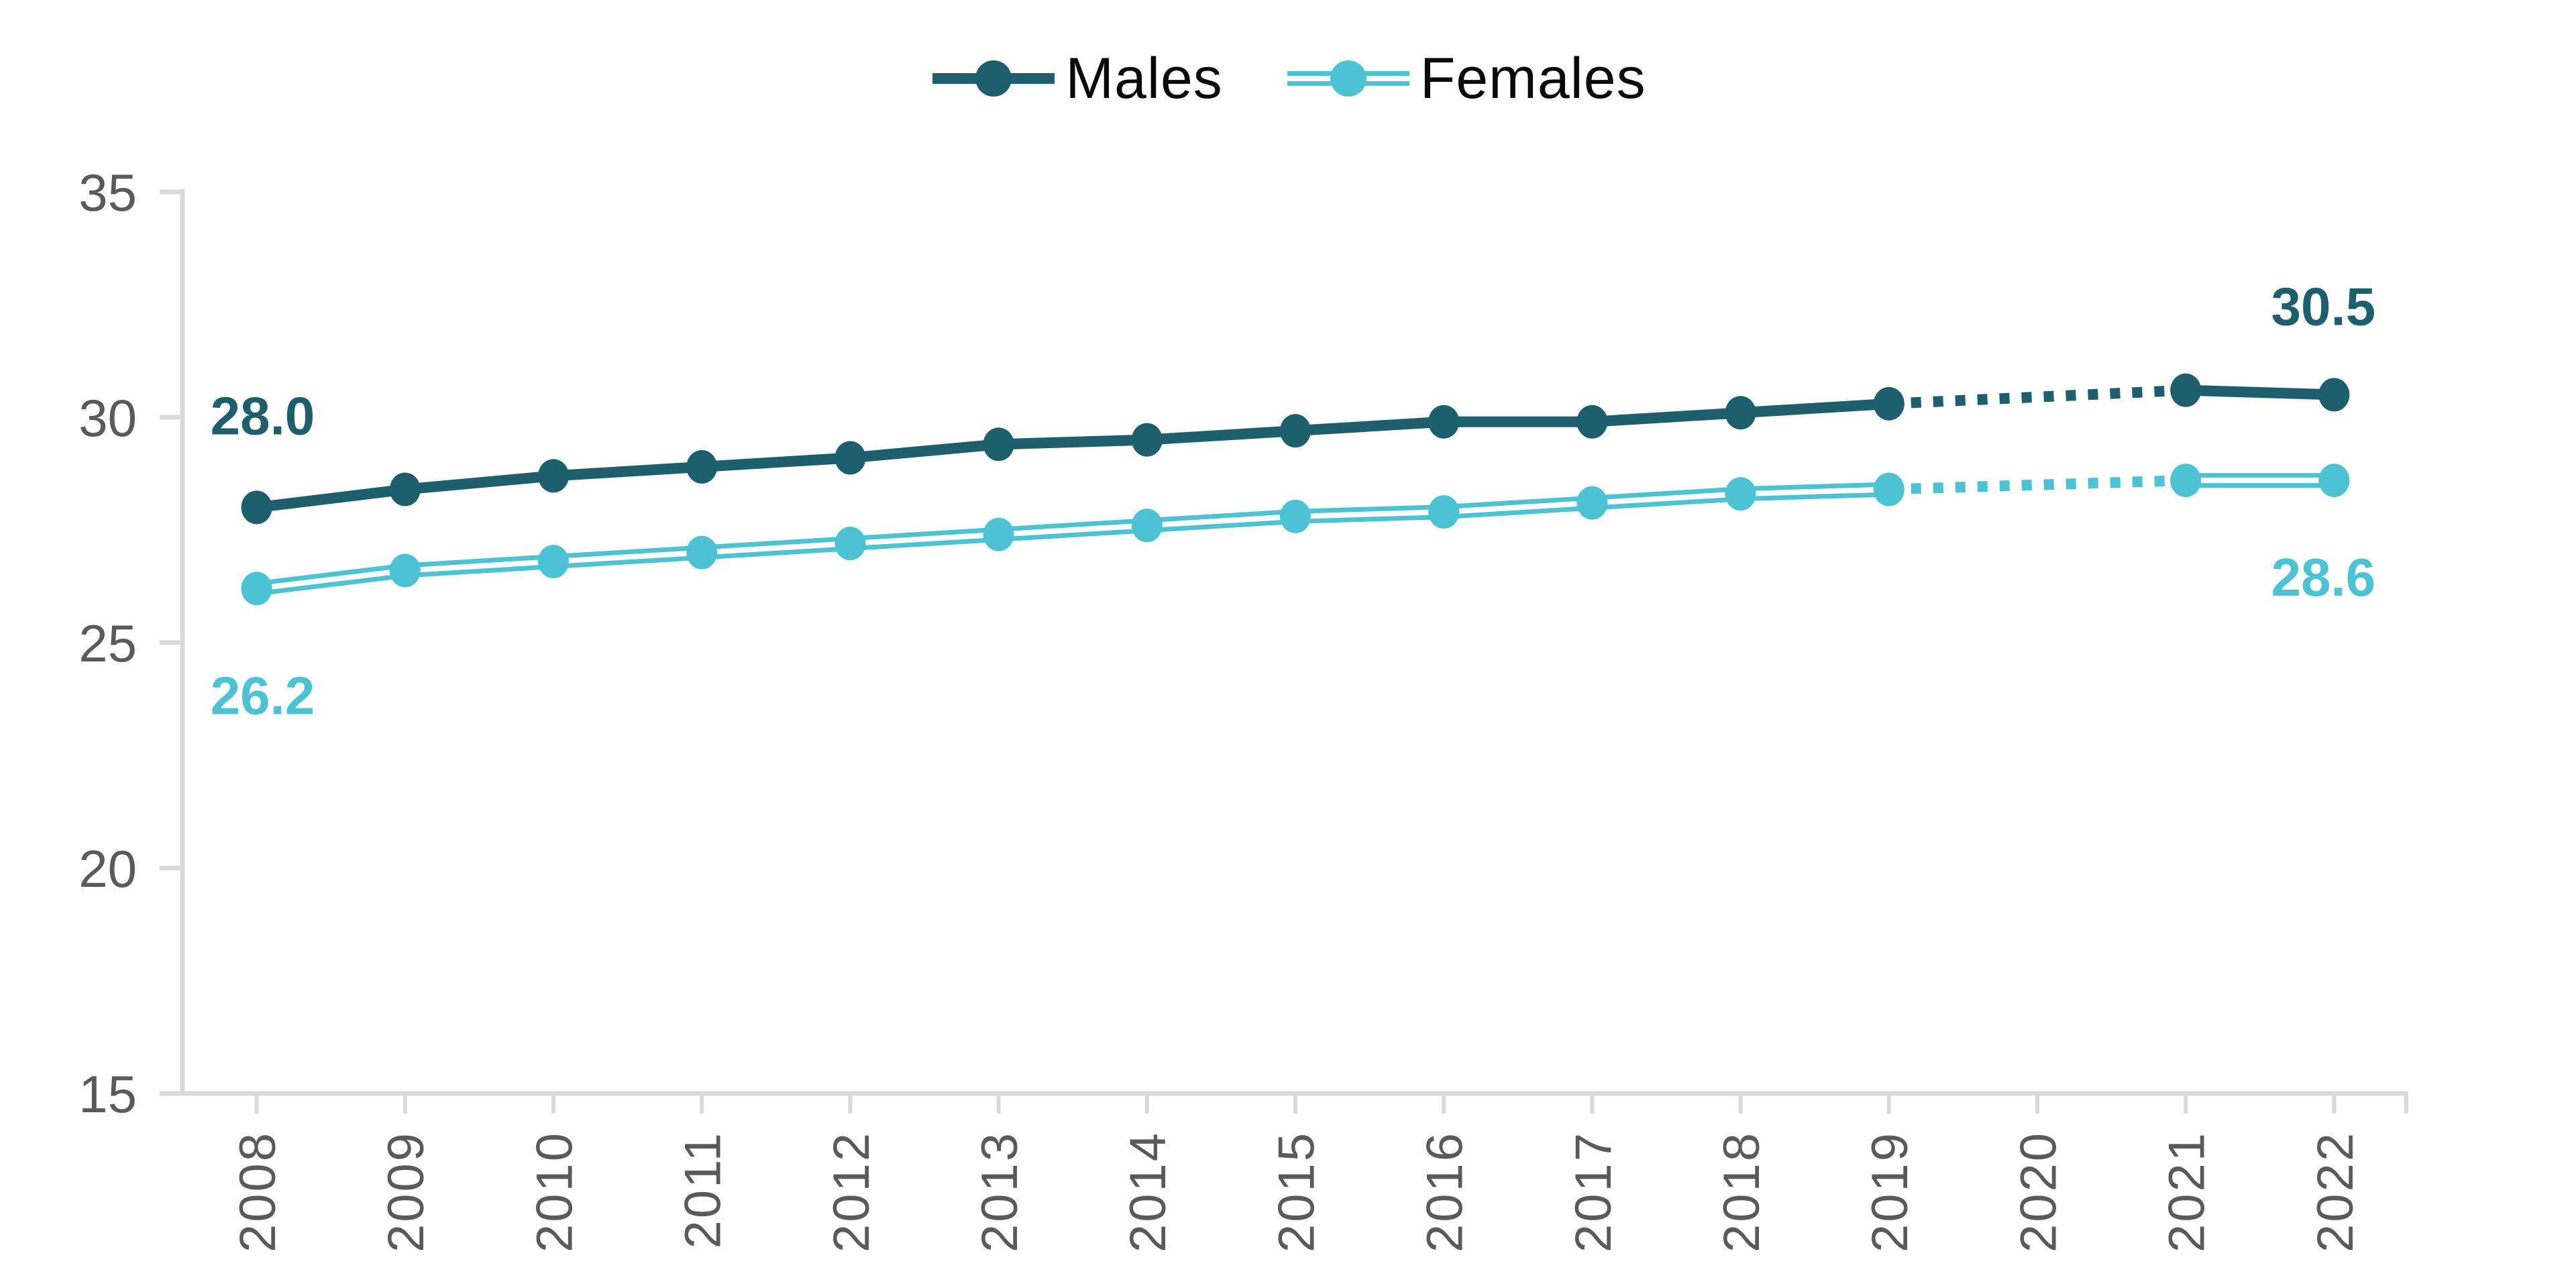 This screenshot has height=1288, width=2576. What do you see at coordinates (2334, 395) in the screenshot?
I see `marker-males-2022` at bounding box center [2334, 395].